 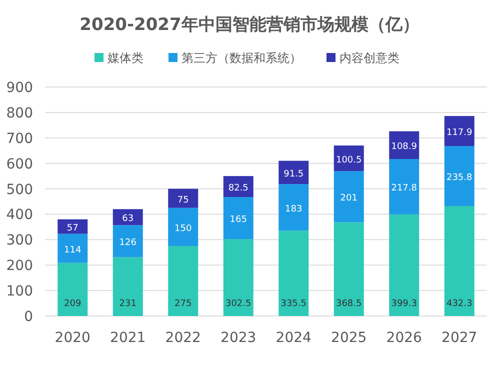 What do you see at coordinates (404, 304) in the screenshot?
I see `data-label: 399.3` at bounding box center [404, 304].